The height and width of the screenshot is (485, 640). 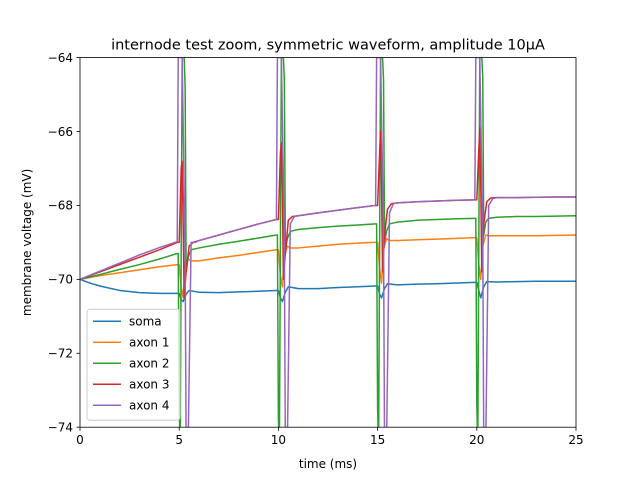 What do you see at coordinates (60, 58) in the screenshot?
I see `y-tick-label: −64` at bounding box center [60, 58].